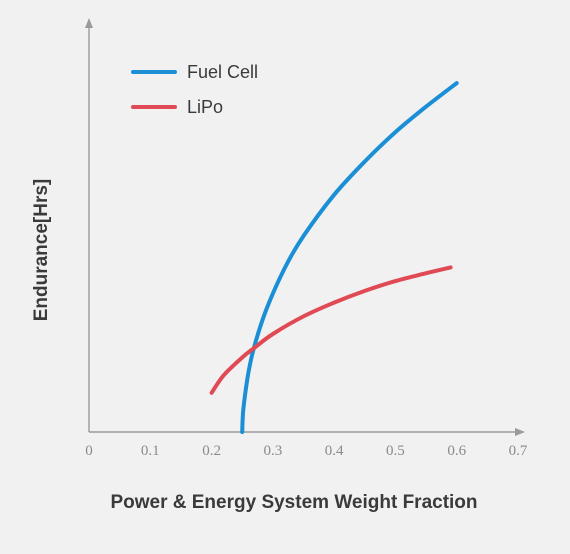  I want to click on series-line-lipo, so click(331, 330).